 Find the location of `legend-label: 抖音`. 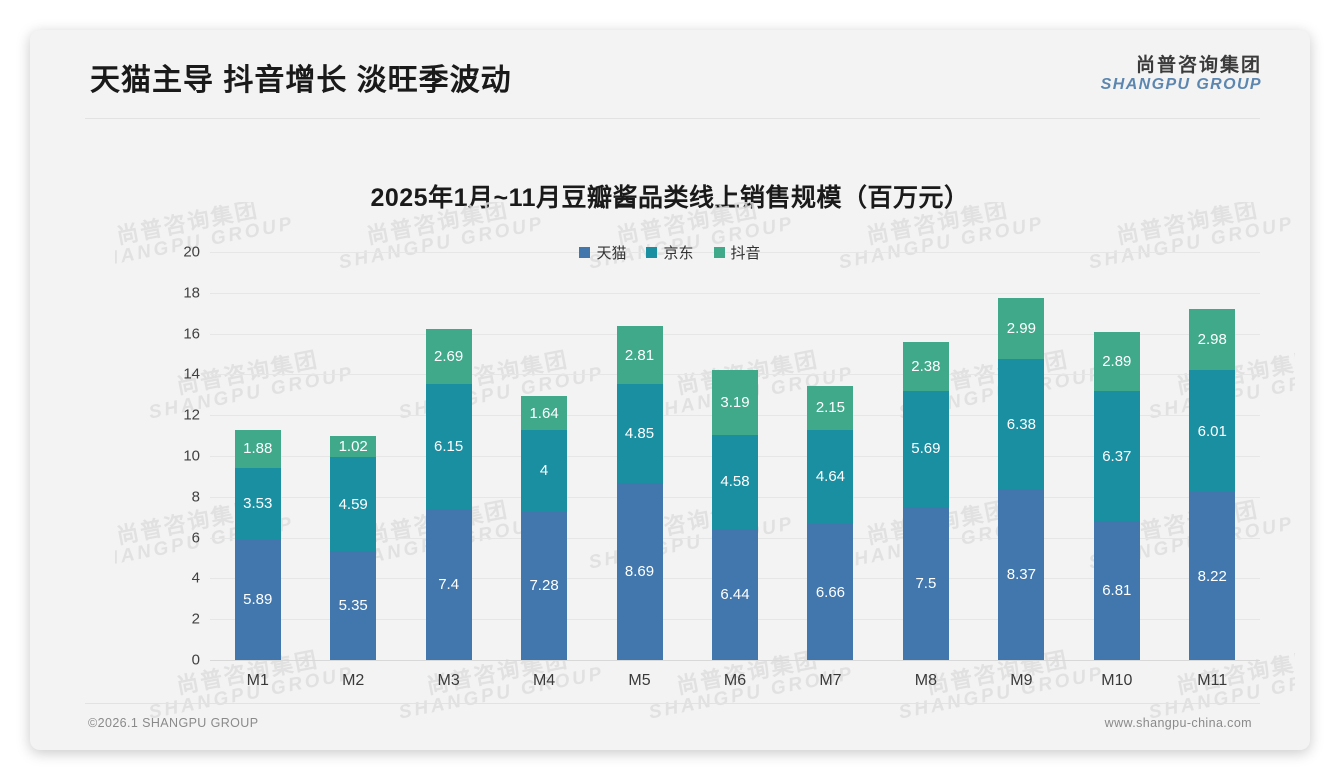

legend-label: 抖音 is located at coordinates (745, 253).